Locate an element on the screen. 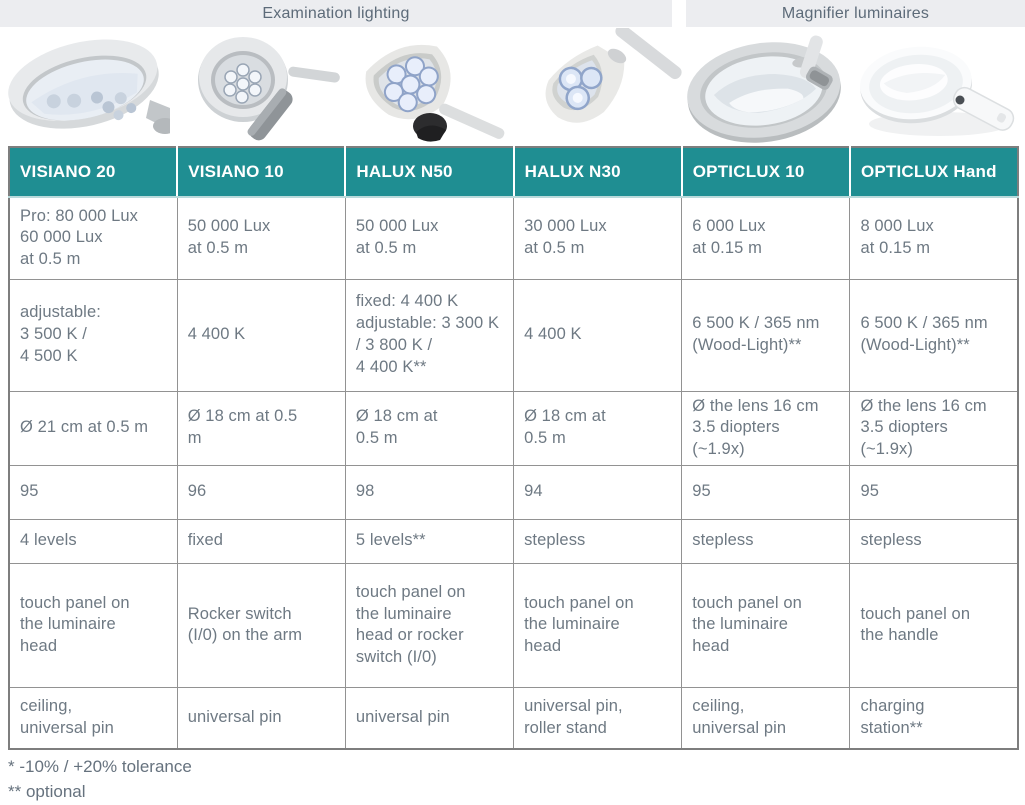 The image size is (1025, 805). cell-mounting-opticlux-hand: charging station** is located at coordinates (934, 718).